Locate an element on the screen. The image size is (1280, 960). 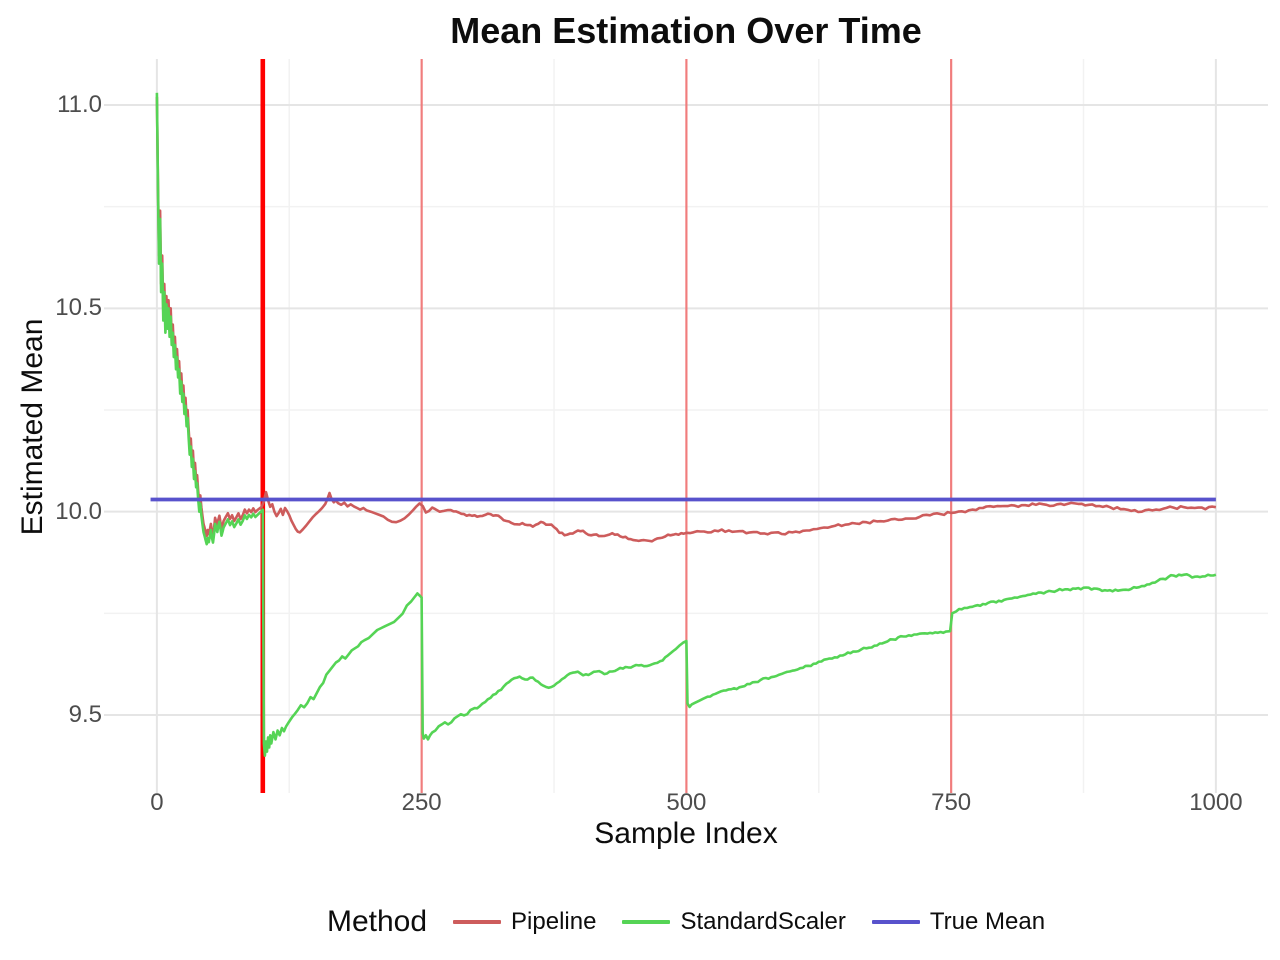
legend-item-true-mean: True Mean is located at coordinates (958, 922).